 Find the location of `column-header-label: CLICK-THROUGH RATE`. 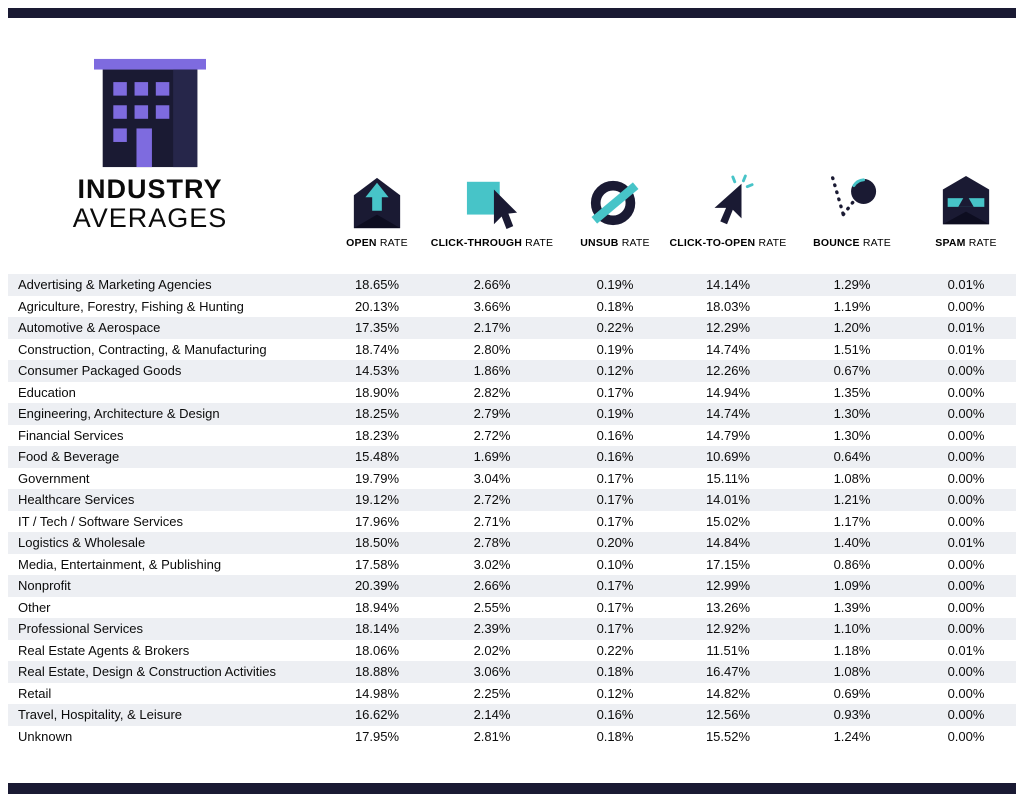

column-header-label: CLICK-THROUGH RATE is located at coordinates (492, 243).